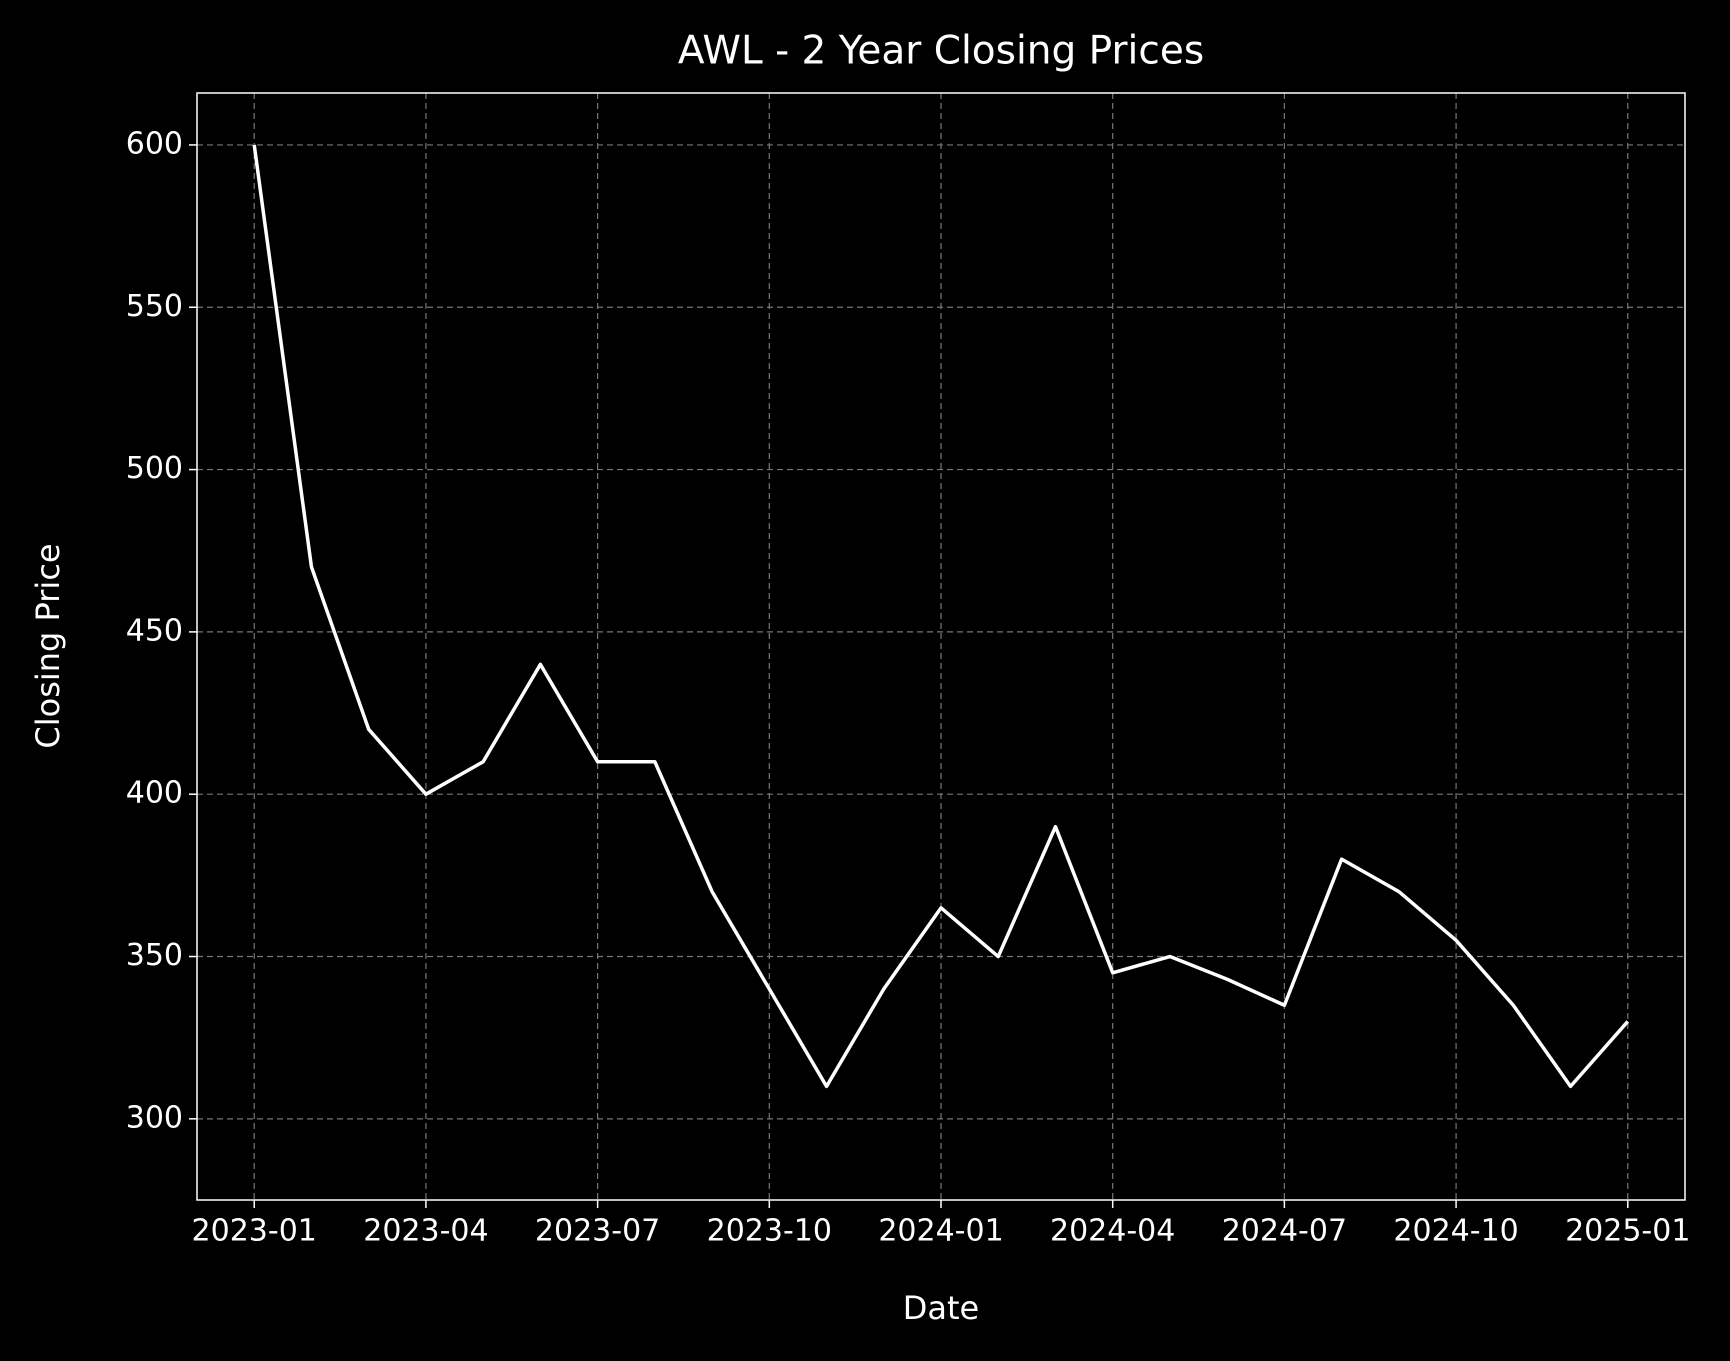 The width and height of the screenshot is (1730, 1361). What do you see at coordinates (254, 1231) in the screenshot?
I see `x-tick-label: 2023-01` at bounding box center [254, 1231].